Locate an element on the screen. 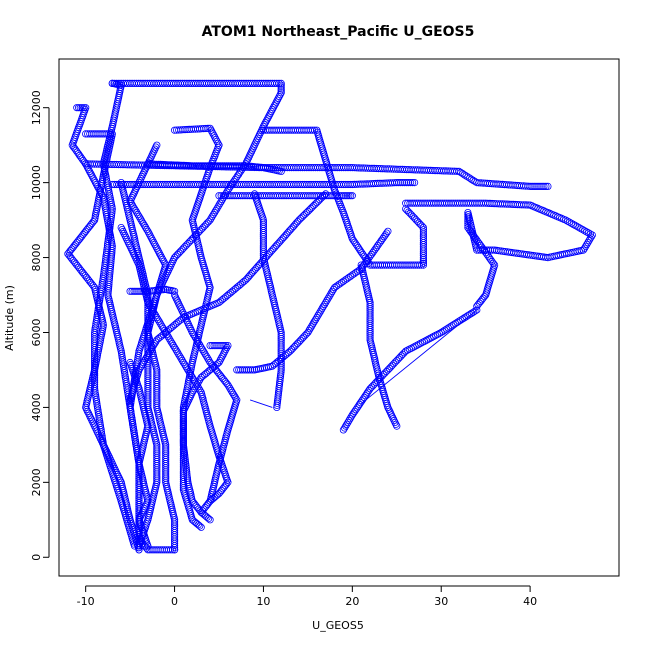  x-axis-label: U_GEOS5 is located at coordinates (338, 625).